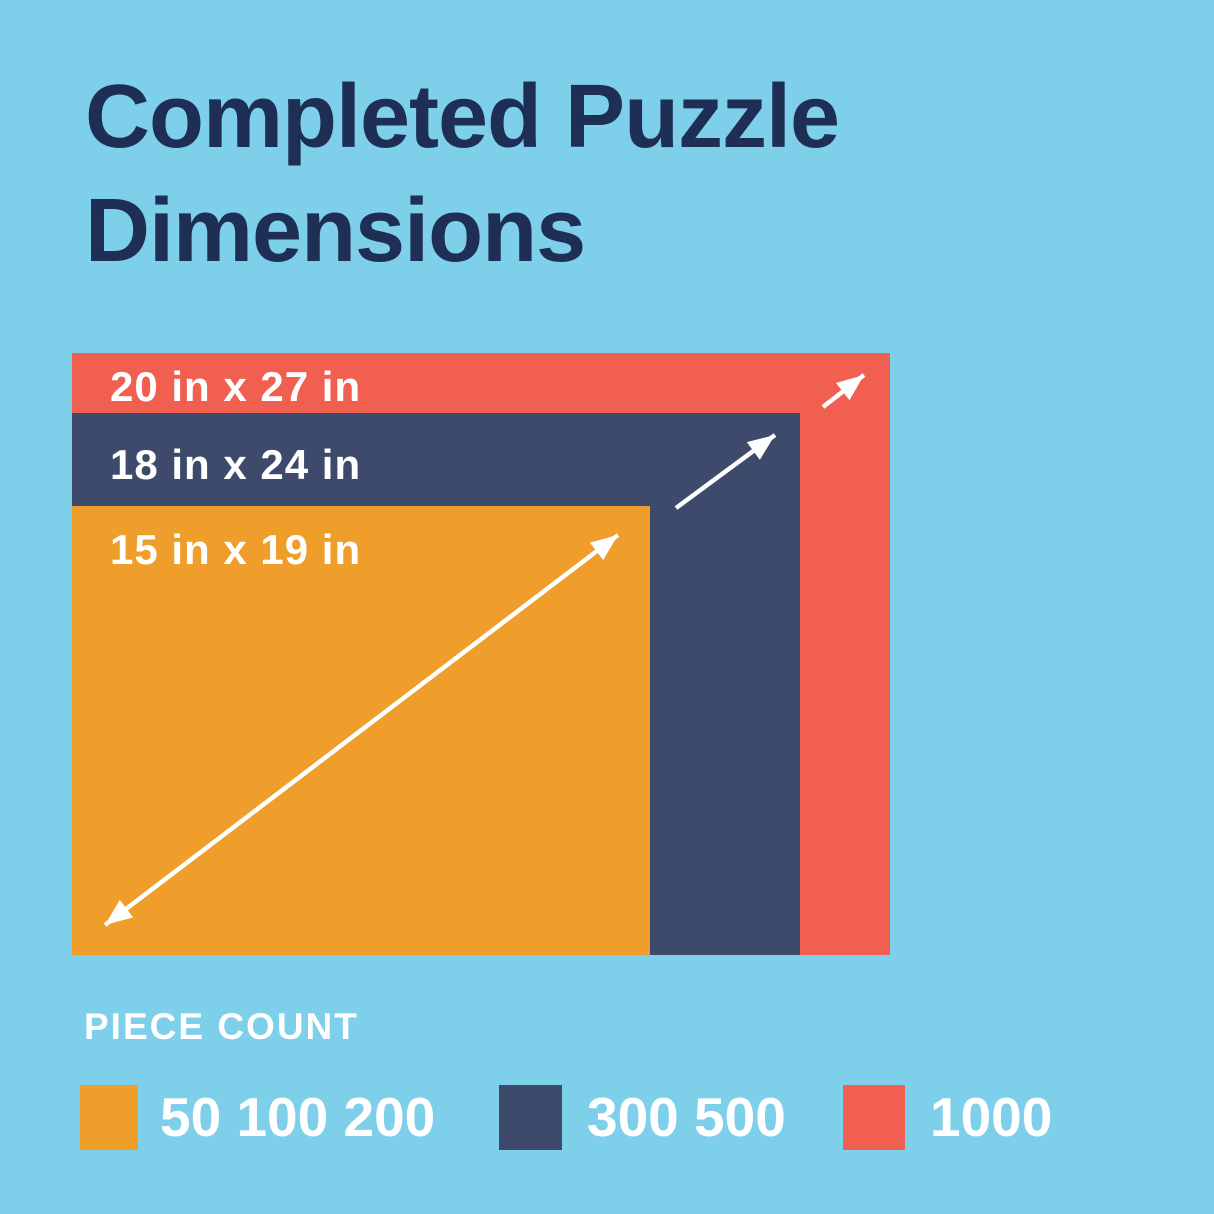  What do you see at coordinates (991, 1117) in the screenshot?
I see `legend-label-1000: 1000` at bounding box center [991, 1117].